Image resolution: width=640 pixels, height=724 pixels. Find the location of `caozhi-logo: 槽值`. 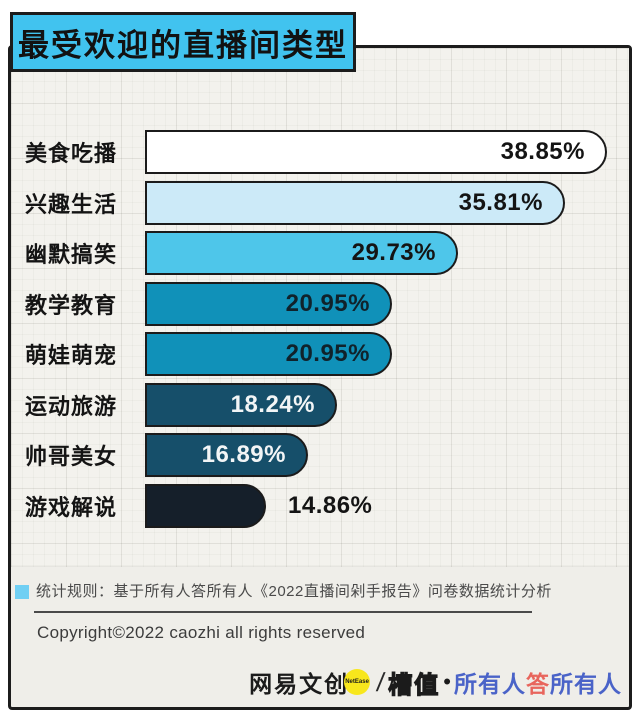

caozhi-logo: 槽值 is located at coordinates (414, 685).